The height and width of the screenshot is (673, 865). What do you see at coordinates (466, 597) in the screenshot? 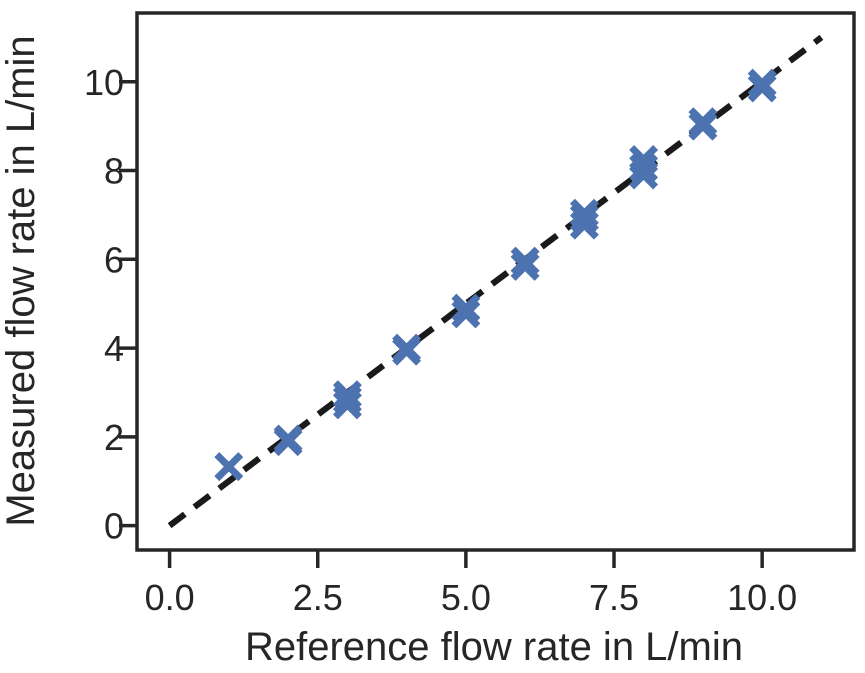
I see `x-tick-label: 5.0` at bounding box center [466, 597].